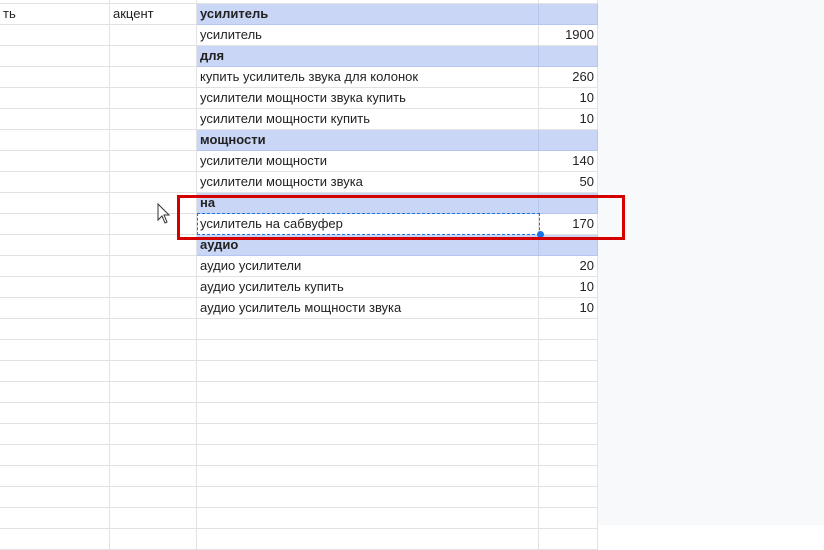 Image resolution: width=824 pixels, height=550 pixels. What do you see at coordinates (568, 266) in the screenshot?
I see `count-cell: 20` at bounding box center [568, 266].